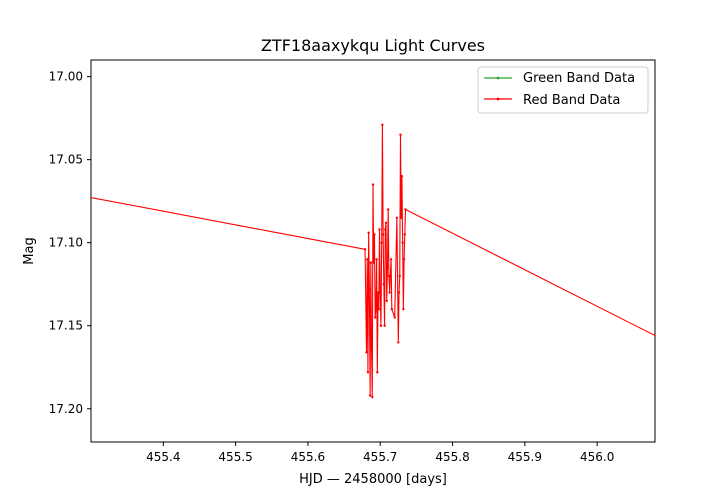 The width and height of the screenshot is (728, 502). What do you see at coordinates (498, 99) in the screenshot?
I see `legend-marker-red-dot` at bounding box center [498, 99].